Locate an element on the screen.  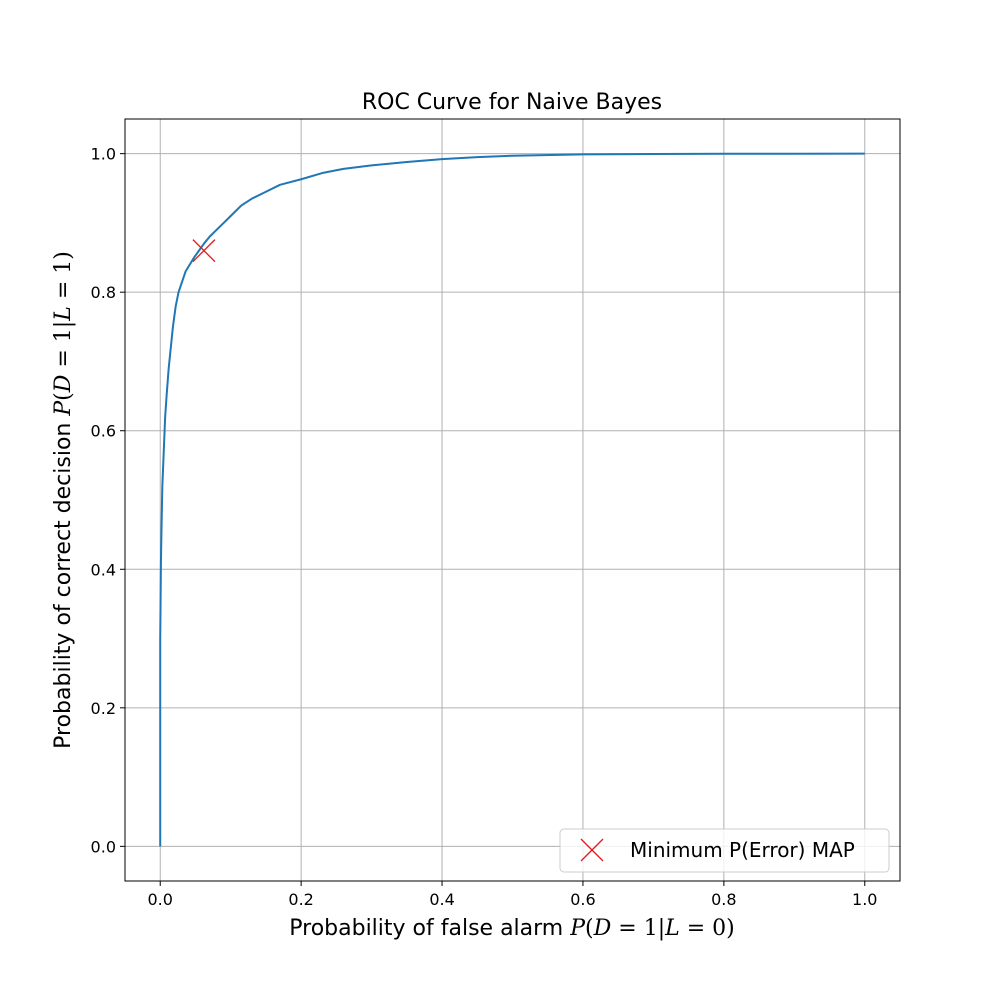
y-axis-label-p: P is located at coordinates (63, 408).